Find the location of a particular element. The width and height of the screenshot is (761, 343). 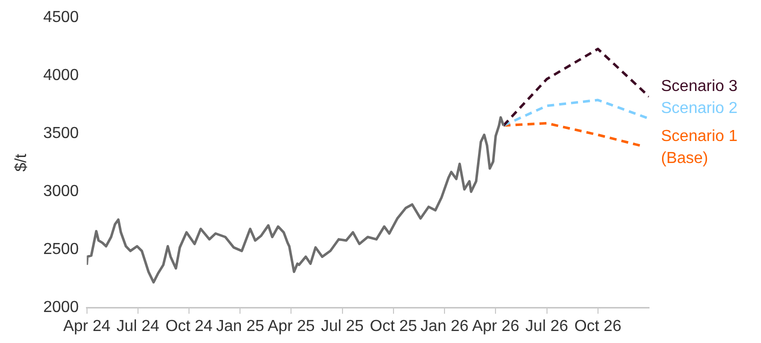

y-tick-label: 4500 is located at coordinates (61, 17).